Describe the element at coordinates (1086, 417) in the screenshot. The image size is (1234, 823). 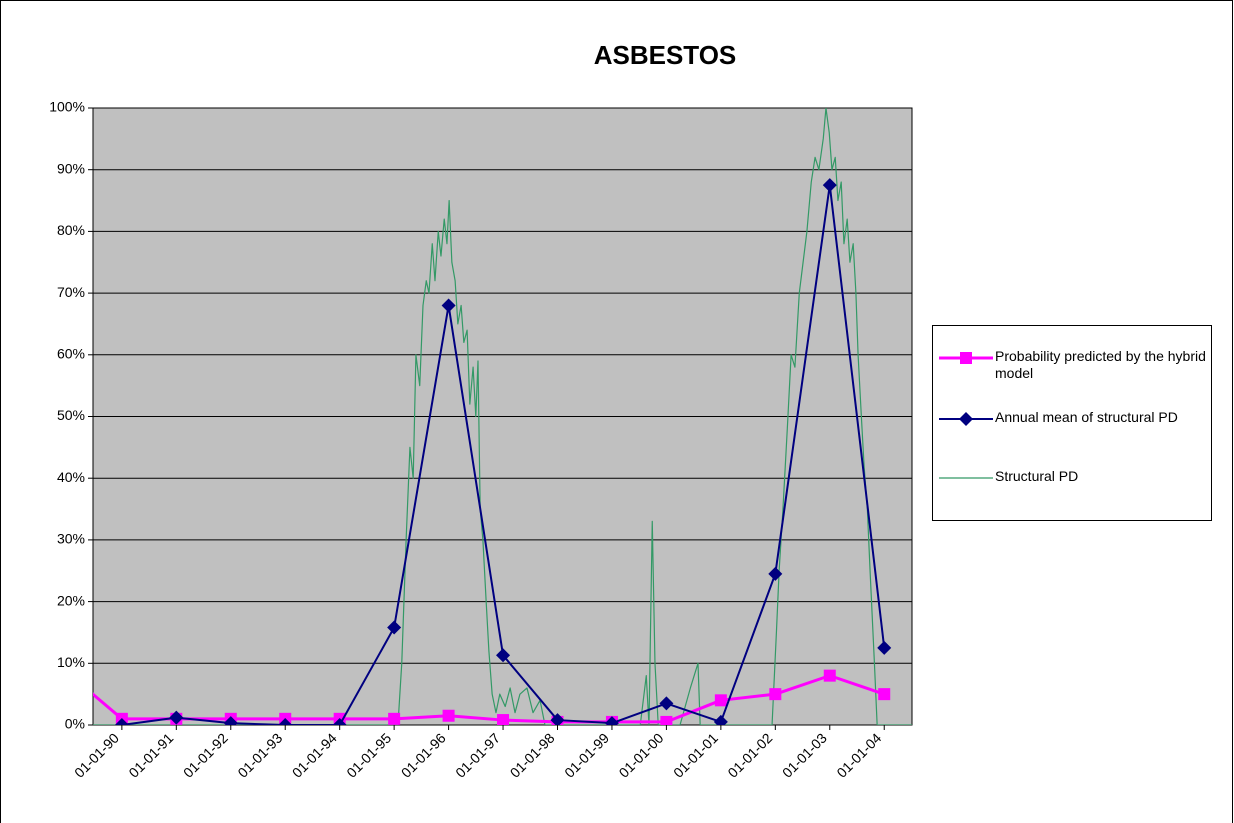
I see `legend-label: Annual mean of structural PD` at that location.